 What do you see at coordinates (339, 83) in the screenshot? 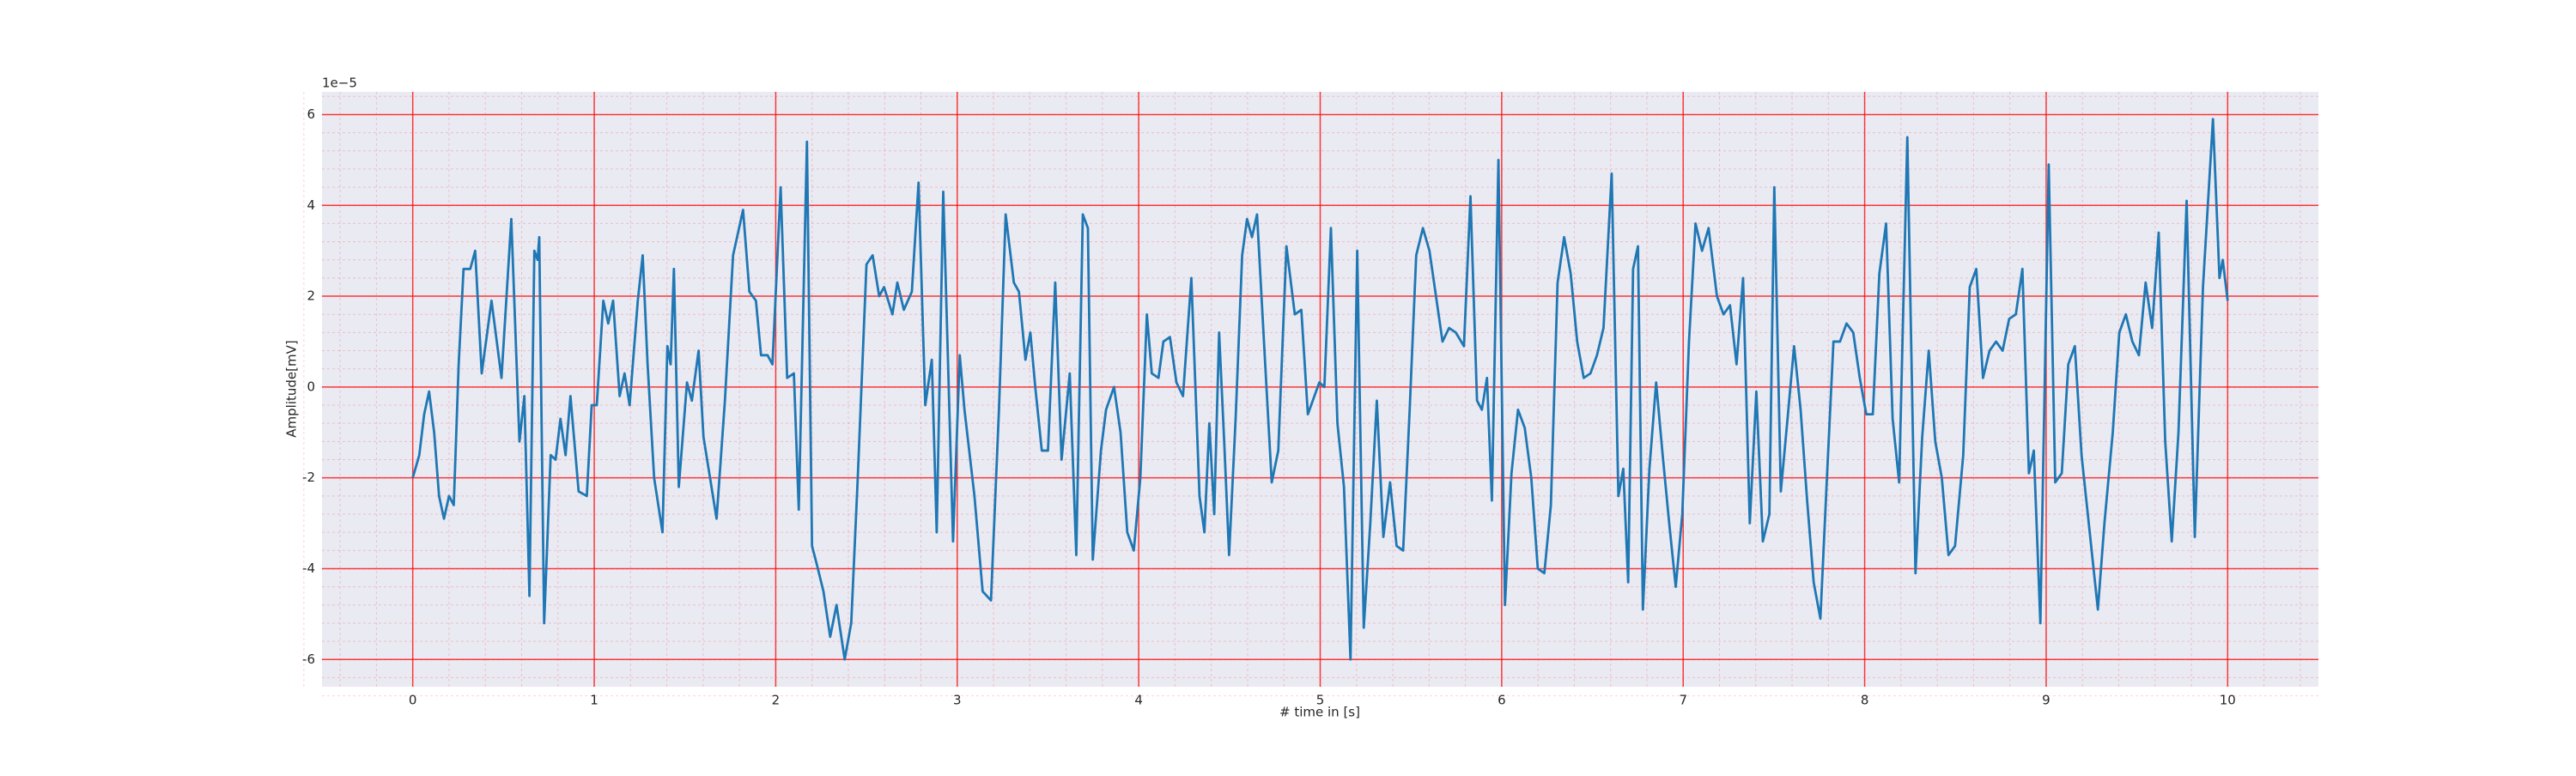
I see `y-offset-label: 1e−5` at bounding box center [339, 83].